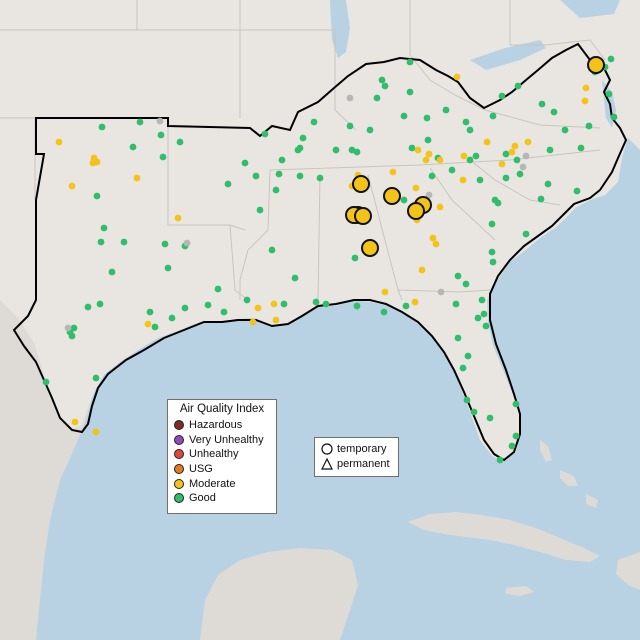 This screenshot has width=640, height=640. What do you see at coordinates (179, 483) in the screenshot?
I see `moderate-swatch-icon` at bounding box center [179, 483].